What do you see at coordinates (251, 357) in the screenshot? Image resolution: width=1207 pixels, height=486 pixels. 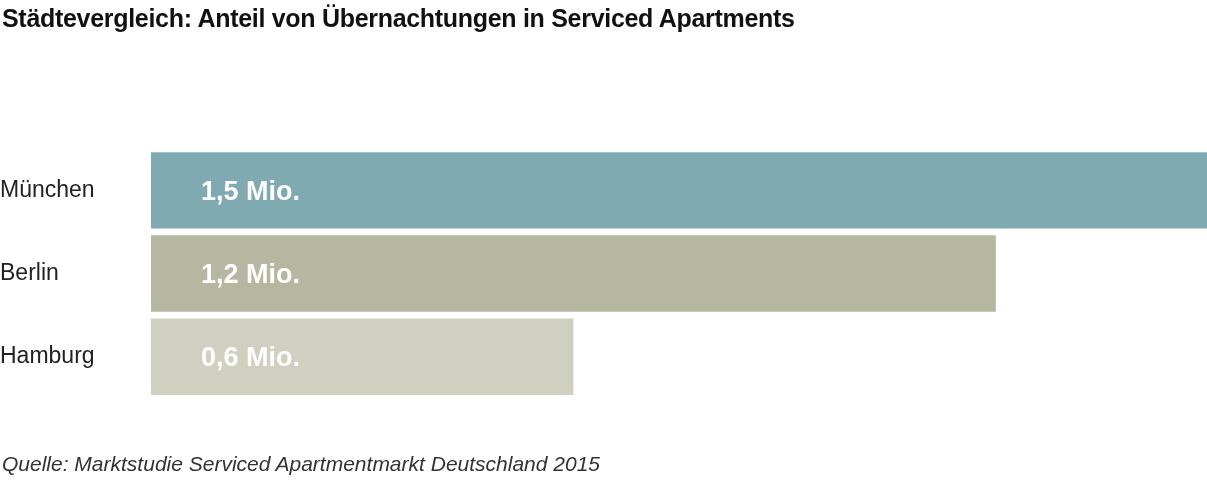 I see `data-label: 0,6 Mio.` at bounding box center [251, 357].